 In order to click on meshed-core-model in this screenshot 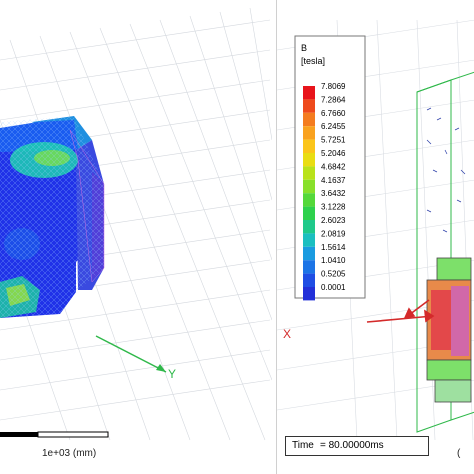, I will do `click(52, 217)`.